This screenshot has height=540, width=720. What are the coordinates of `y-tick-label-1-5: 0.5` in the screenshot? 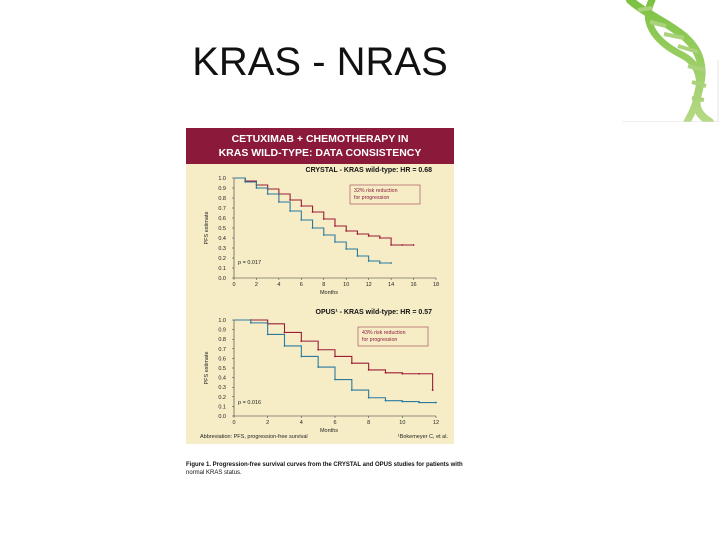 It's located at (222, 369).